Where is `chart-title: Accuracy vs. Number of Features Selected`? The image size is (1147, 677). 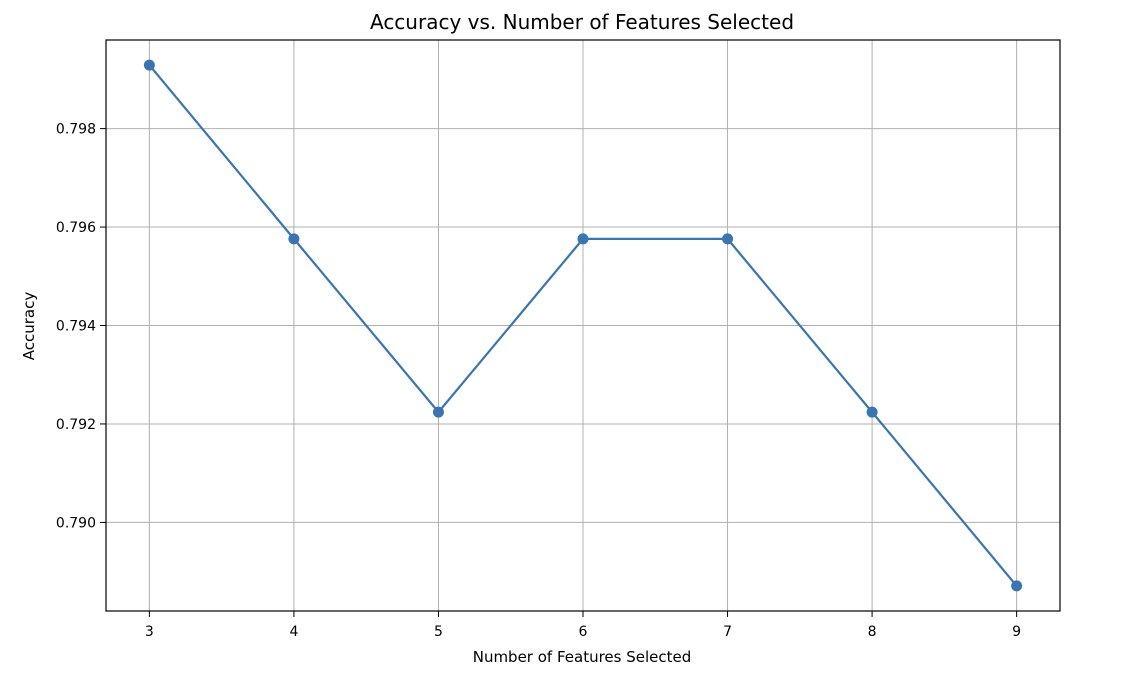
chart-title: Accuracy vs. Number of Features Selected is located at coordinates (582, 22).